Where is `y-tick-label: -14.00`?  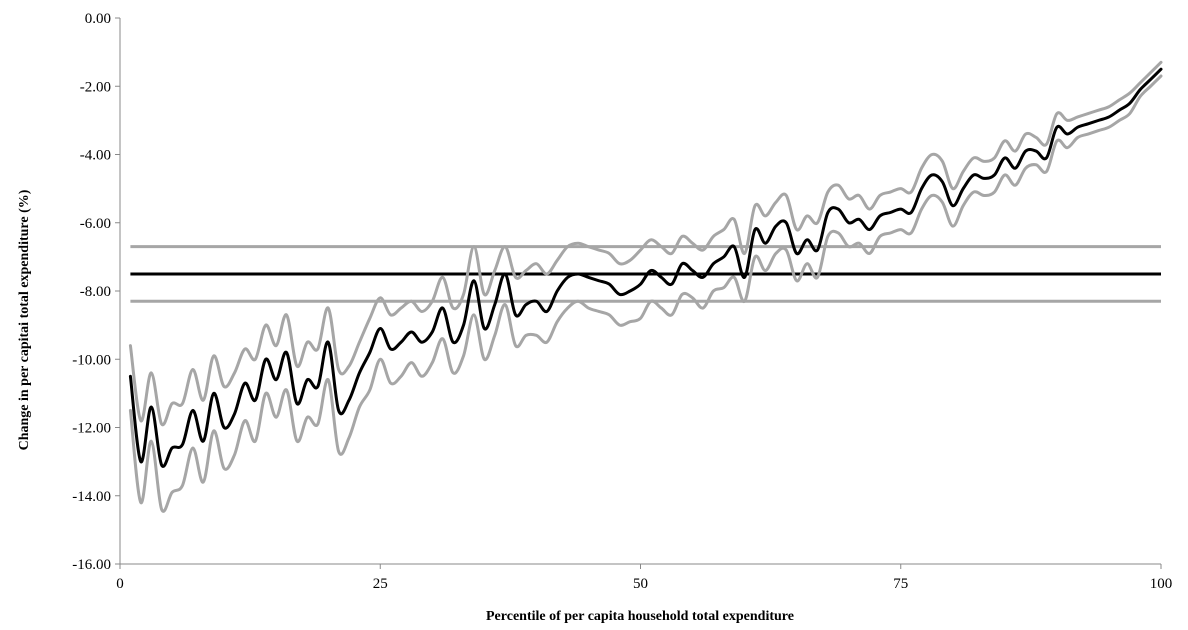
y-tick-label: -14.00 is located at coordinates (91, 497).